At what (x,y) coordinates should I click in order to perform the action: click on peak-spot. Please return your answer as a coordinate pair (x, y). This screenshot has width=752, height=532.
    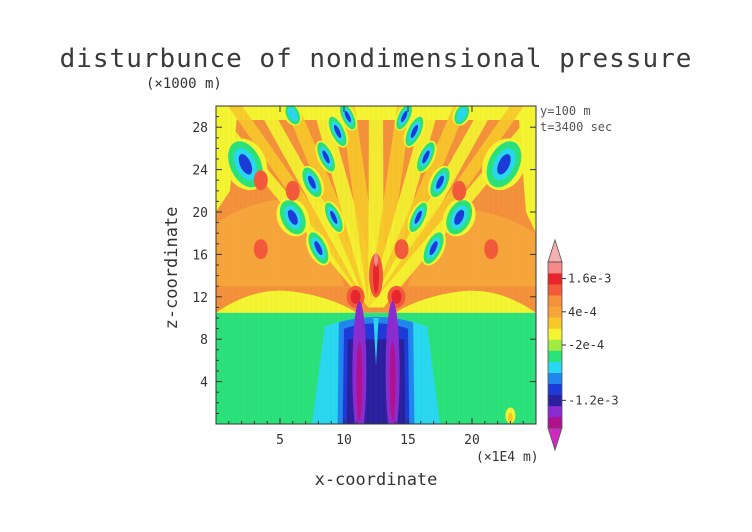
    Looking at the image, I should click on (376, 259).